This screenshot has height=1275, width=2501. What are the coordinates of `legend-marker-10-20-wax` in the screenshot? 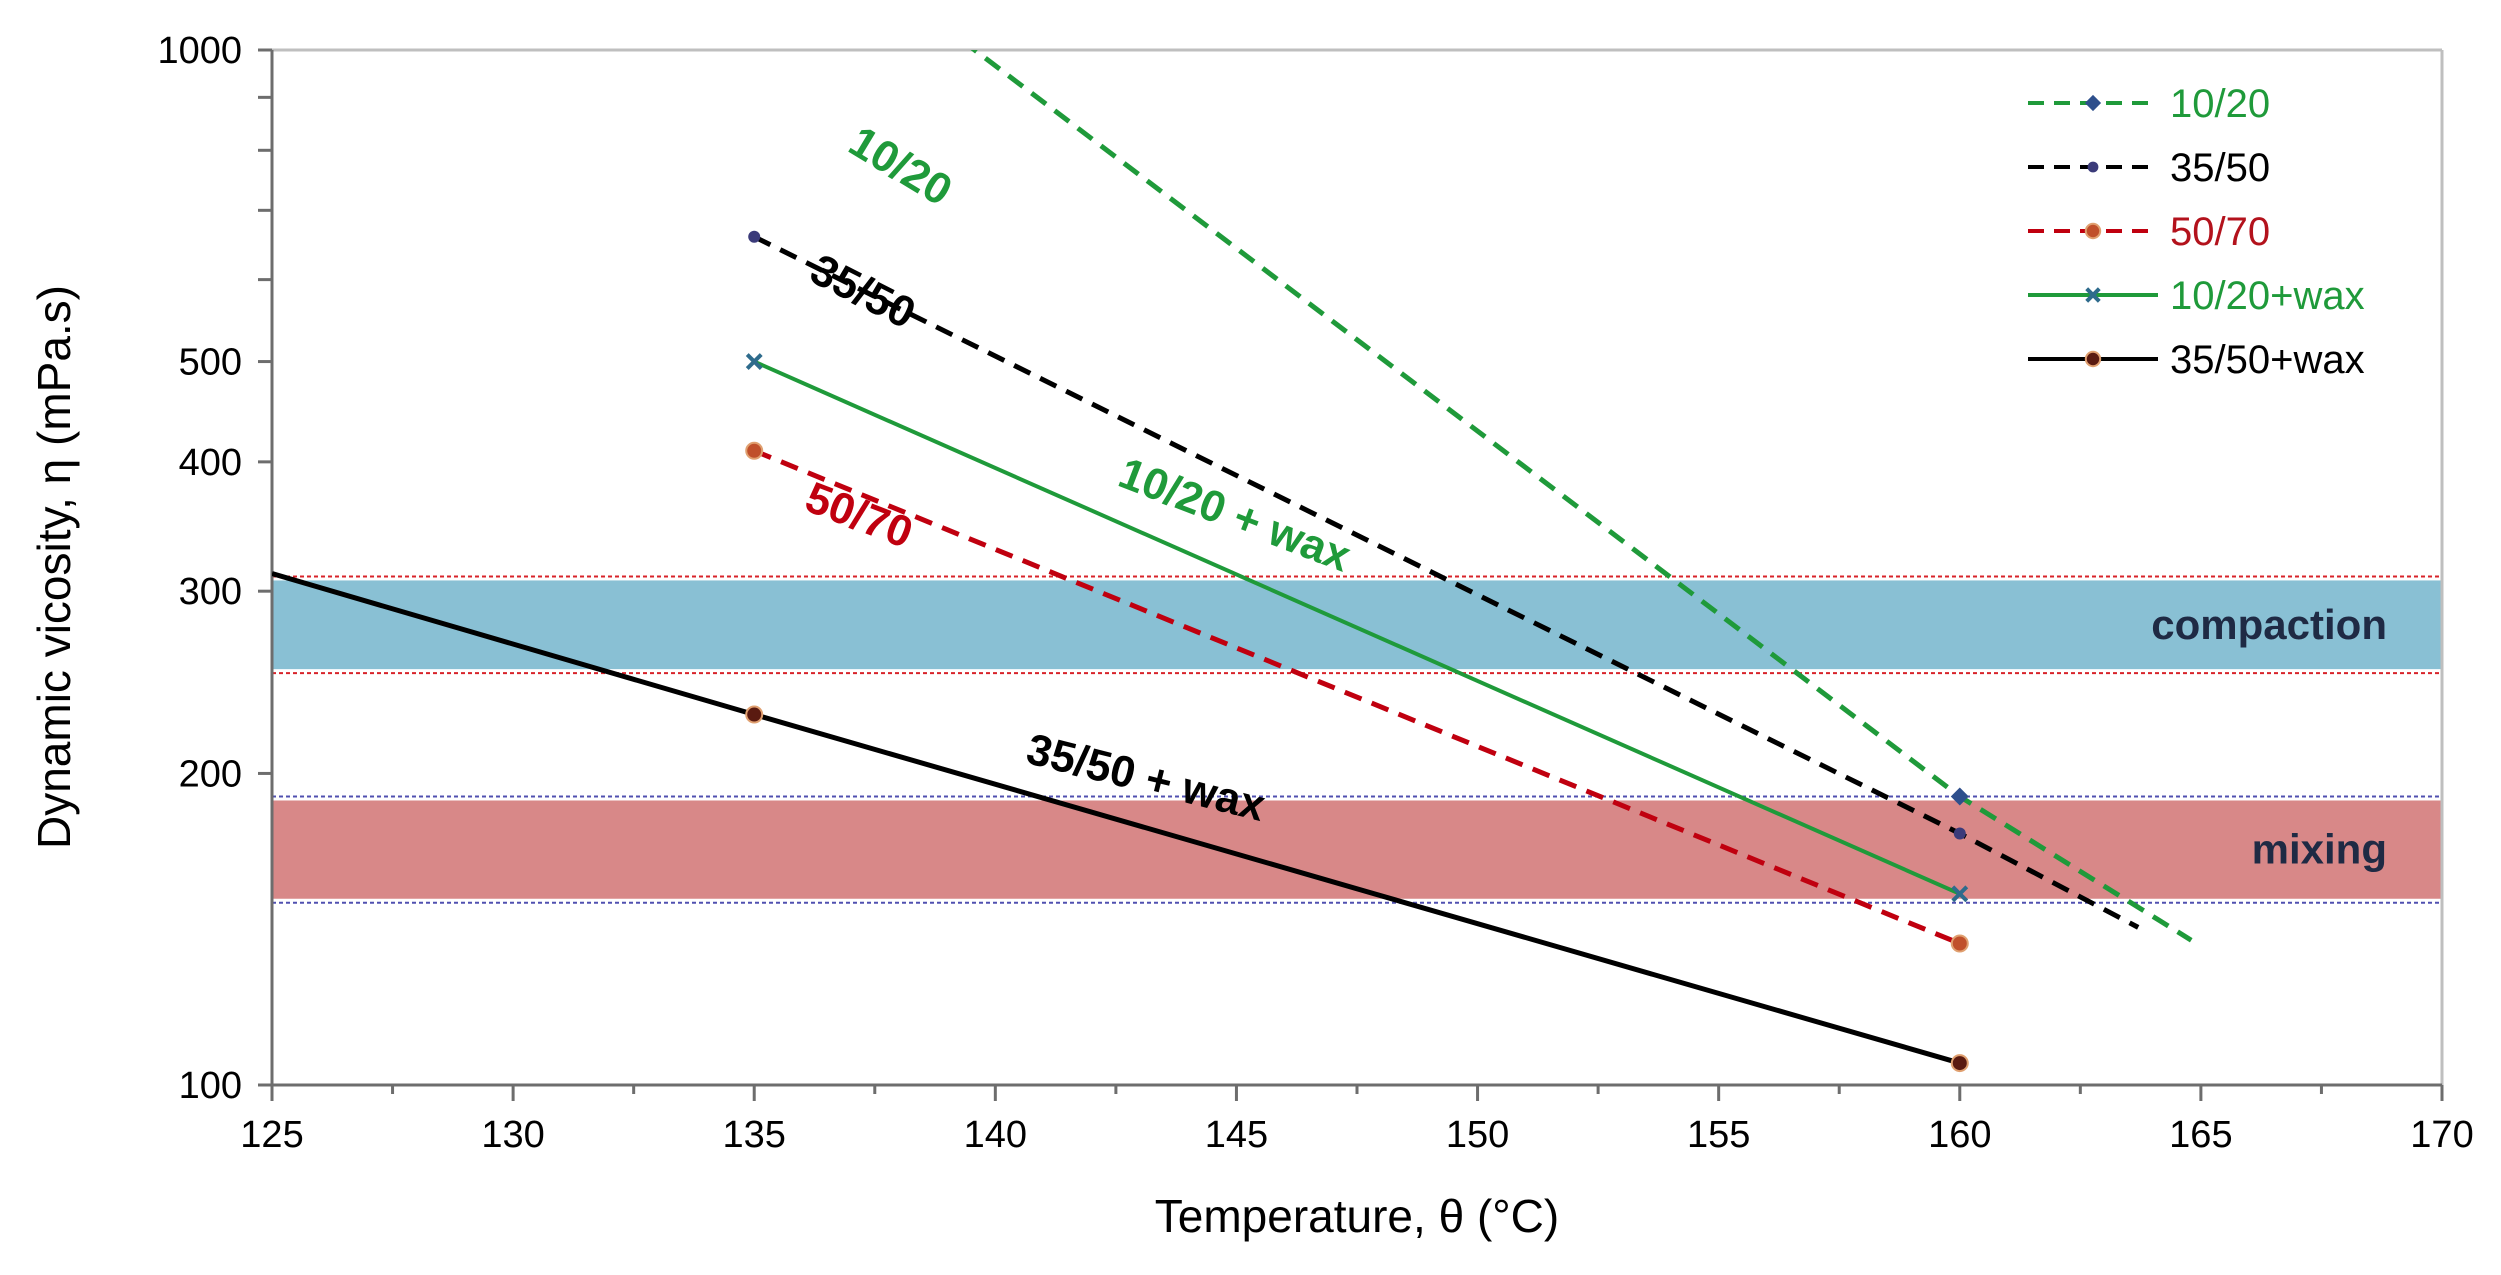 It's located at (2093, 295).